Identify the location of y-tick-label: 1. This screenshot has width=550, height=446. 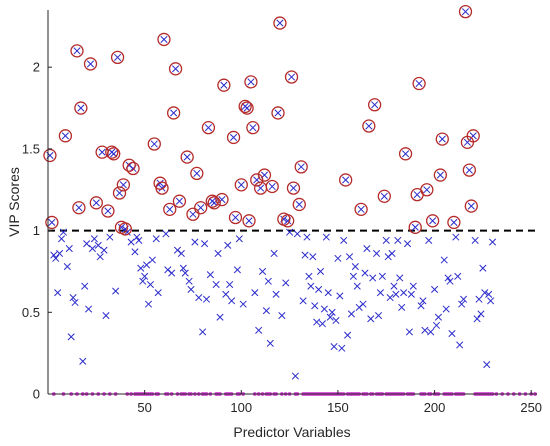
(36, 230).